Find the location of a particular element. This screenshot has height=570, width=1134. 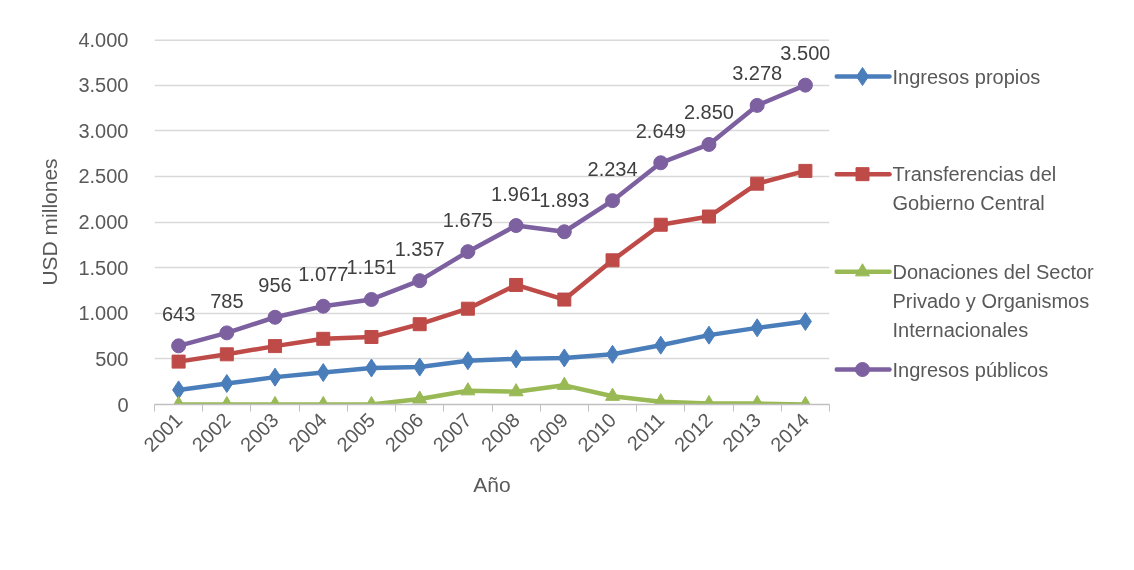

y-tick-label: 3.000 is located at coordinates (103, 130).